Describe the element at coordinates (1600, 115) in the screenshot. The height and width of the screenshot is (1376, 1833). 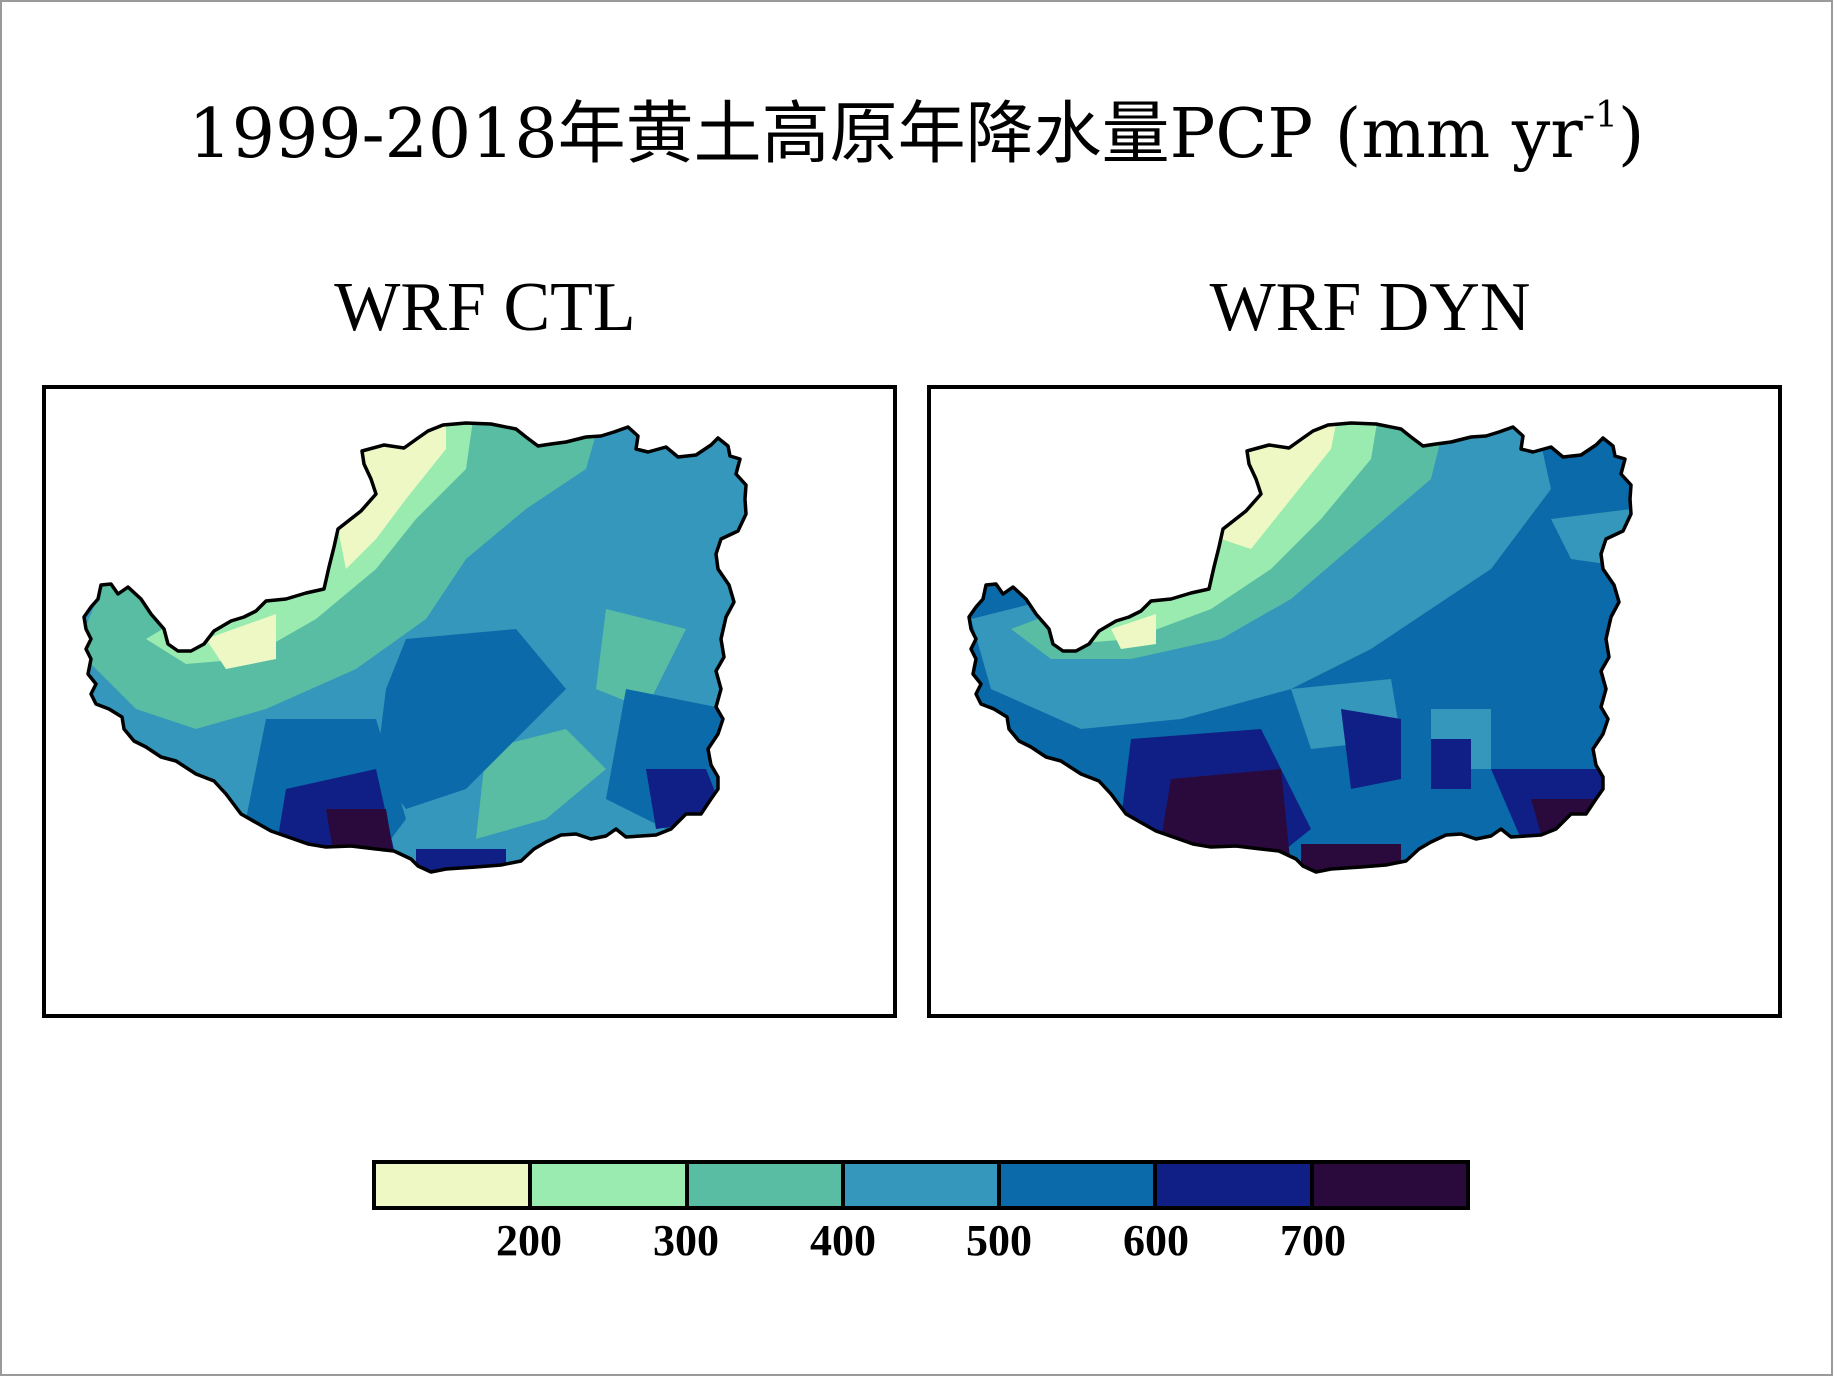
I see `figure-title-superscript: -1` at that location.